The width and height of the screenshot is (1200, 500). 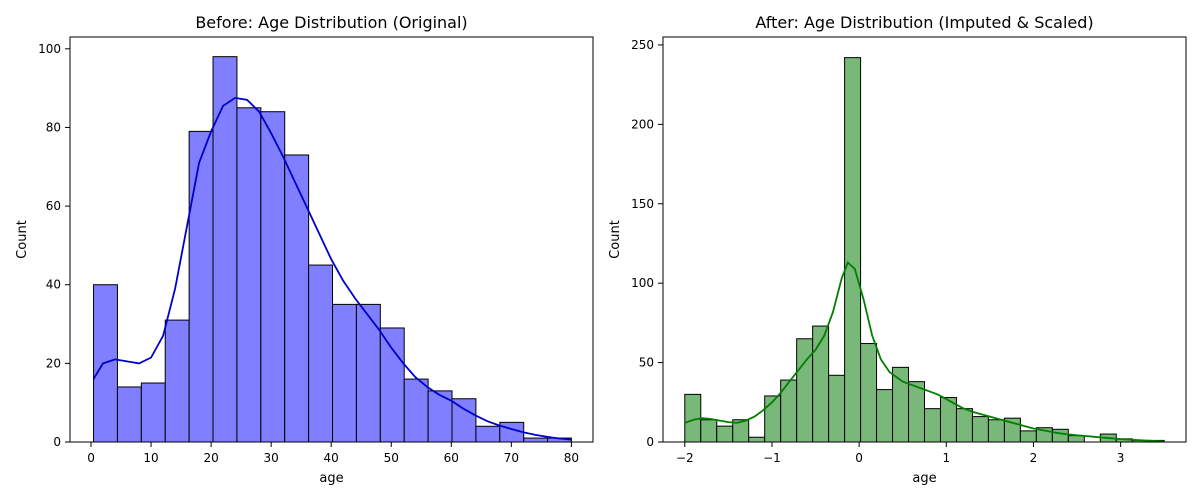 I want to click on y-tick-label: 200, so click(x=642, y=124).